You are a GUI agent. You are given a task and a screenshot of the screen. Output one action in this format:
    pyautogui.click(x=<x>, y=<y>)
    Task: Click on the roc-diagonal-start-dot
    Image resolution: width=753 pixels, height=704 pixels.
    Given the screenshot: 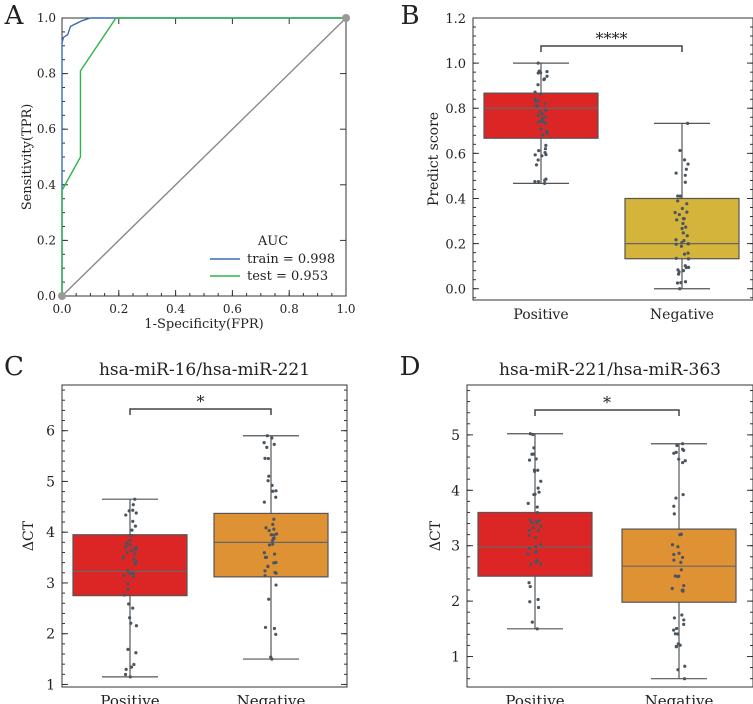 What is the action you would take?
    pyautogui.click(x=62, y=296)
    